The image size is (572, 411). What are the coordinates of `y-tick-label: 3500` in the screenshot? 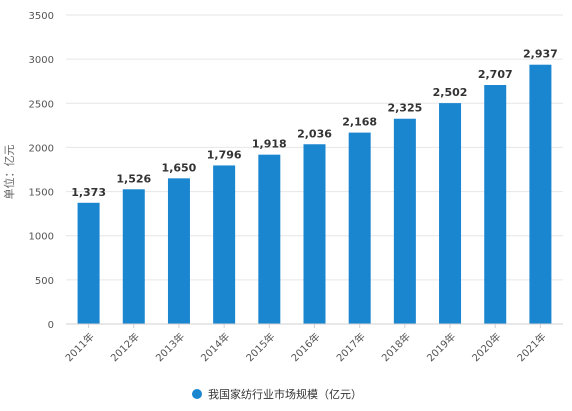 It's located at (41, 16).